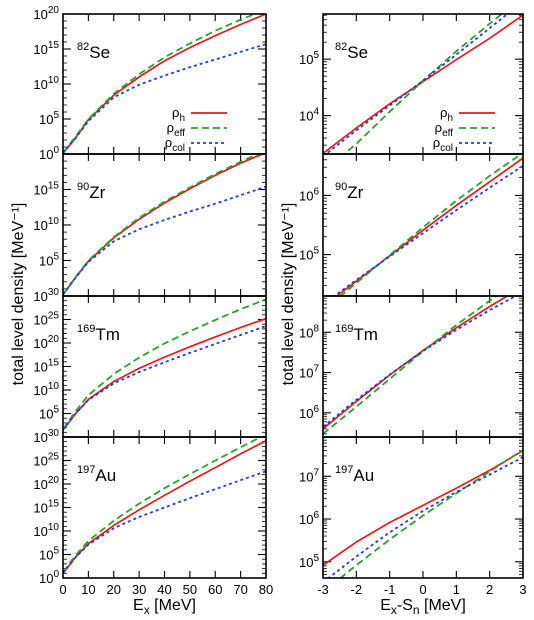  What do you see at coordinates (423, 607) in the screenshot?
I see `x-axis-label-right: Ex-Sn [MeV]` at bounding box center [423, 607].